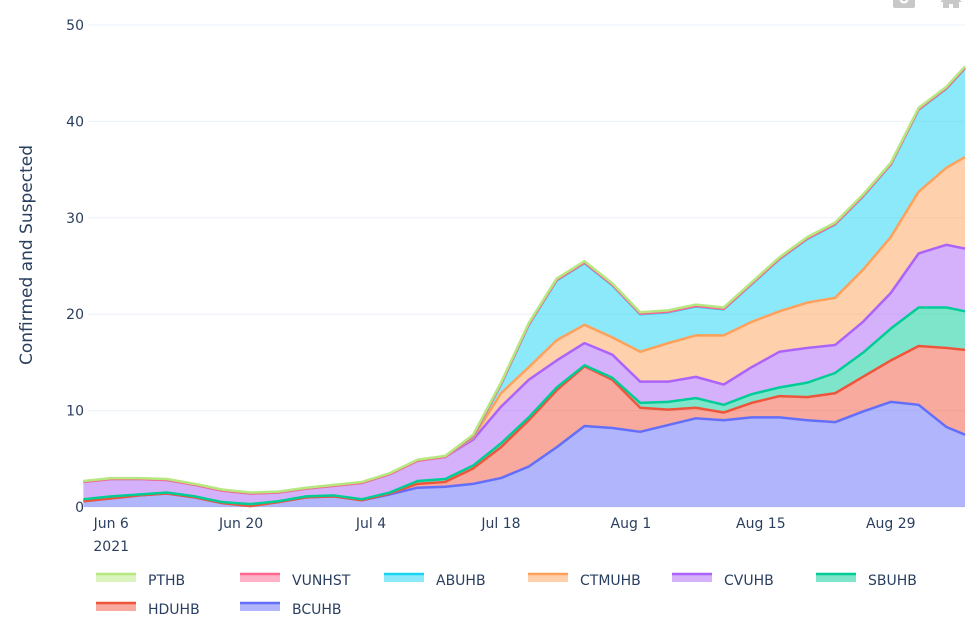 The height and width of the screenshot is (625, 973). Describe the element at coordinates (174, 610) in the screenshot. I see `legend-label: HDUHB` at that location.